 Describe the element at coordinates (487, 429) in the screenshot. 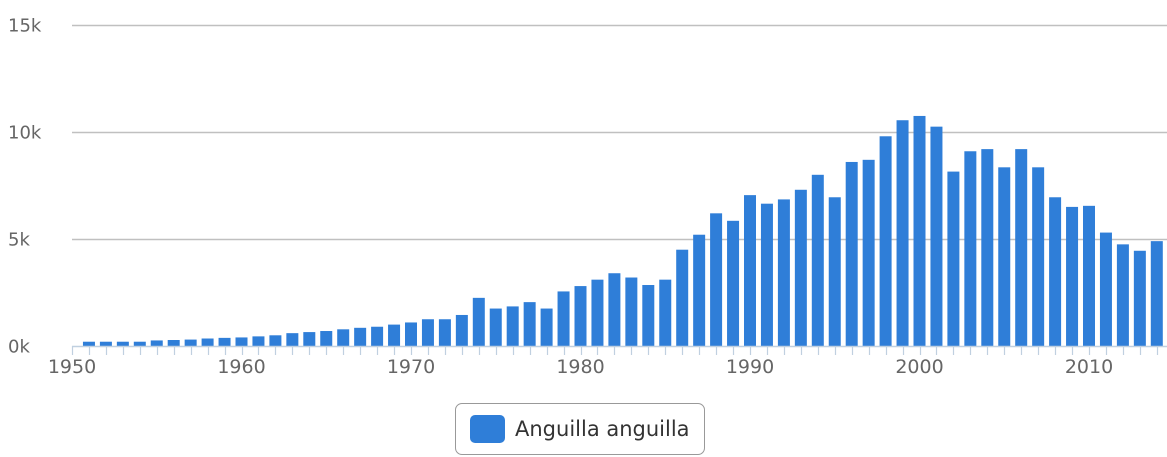

I see `legend-swatch` at that location.